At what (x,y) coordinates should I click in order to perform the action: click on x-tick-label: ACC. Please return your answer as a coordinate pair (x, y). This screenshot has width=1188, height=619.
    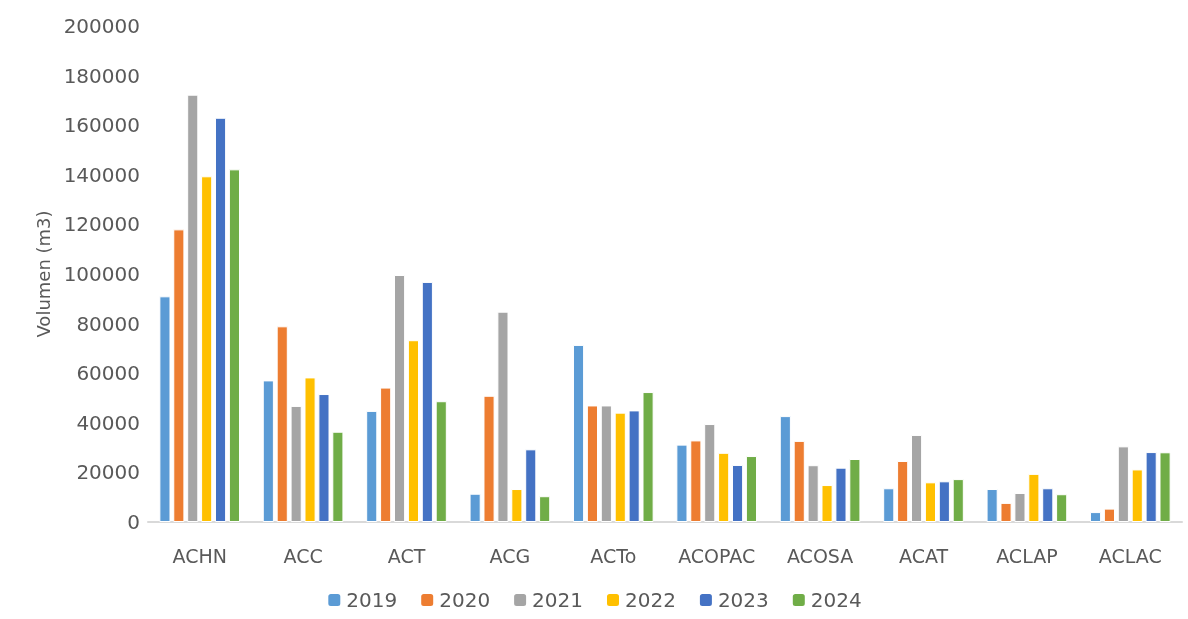
    Looking at the image, I should click on (303, 555).